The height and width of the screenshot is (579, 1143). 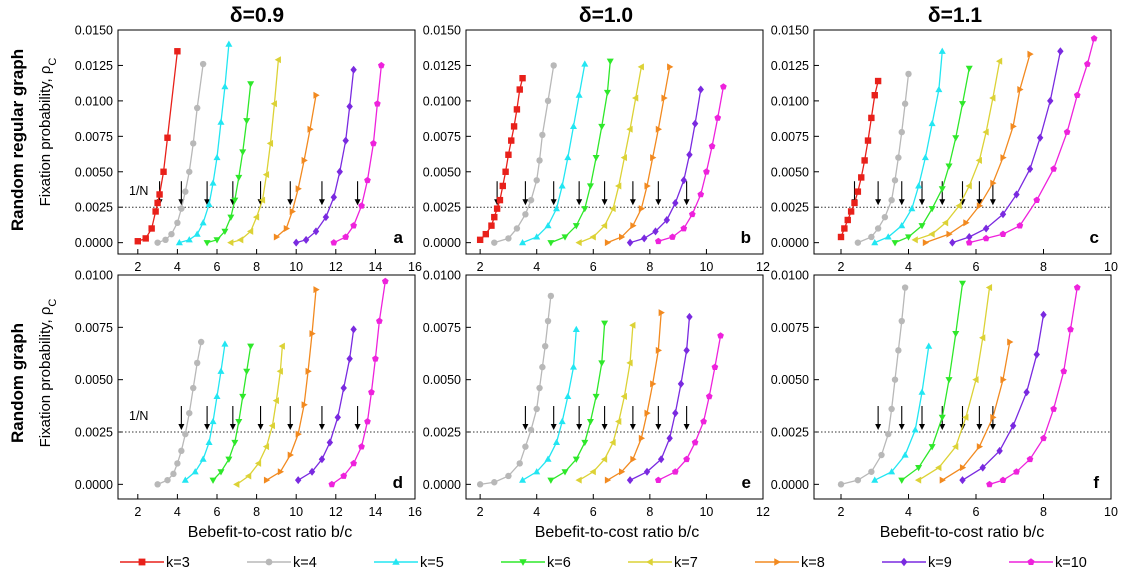 What do you see at coordinates (1033, 386) in the screenshot?
I see `series-k=10` at bounding box center [1033, 386].